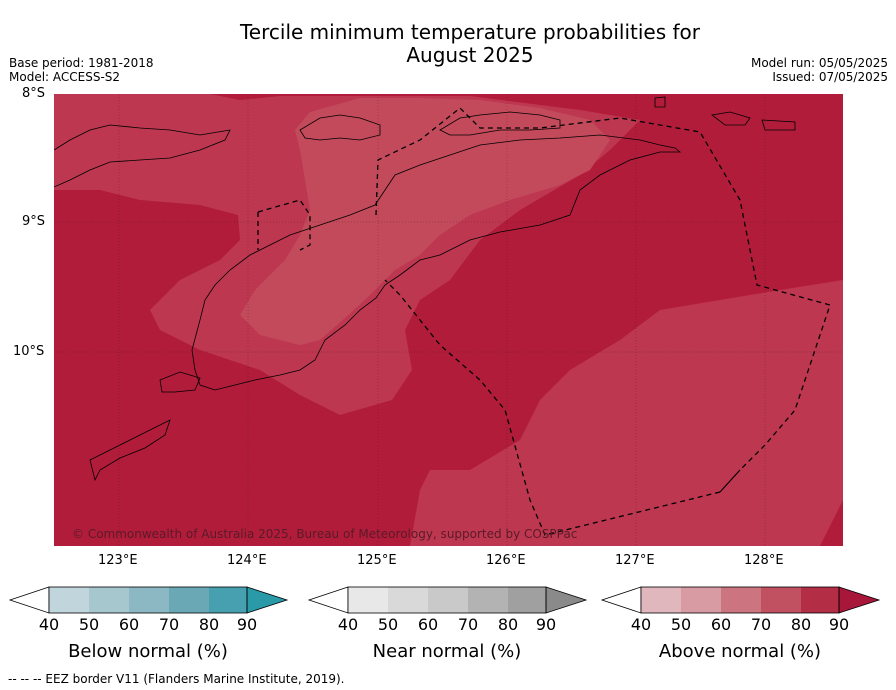  I want to click on model-run: Model run: 05/05/2025, so click(819, 63).